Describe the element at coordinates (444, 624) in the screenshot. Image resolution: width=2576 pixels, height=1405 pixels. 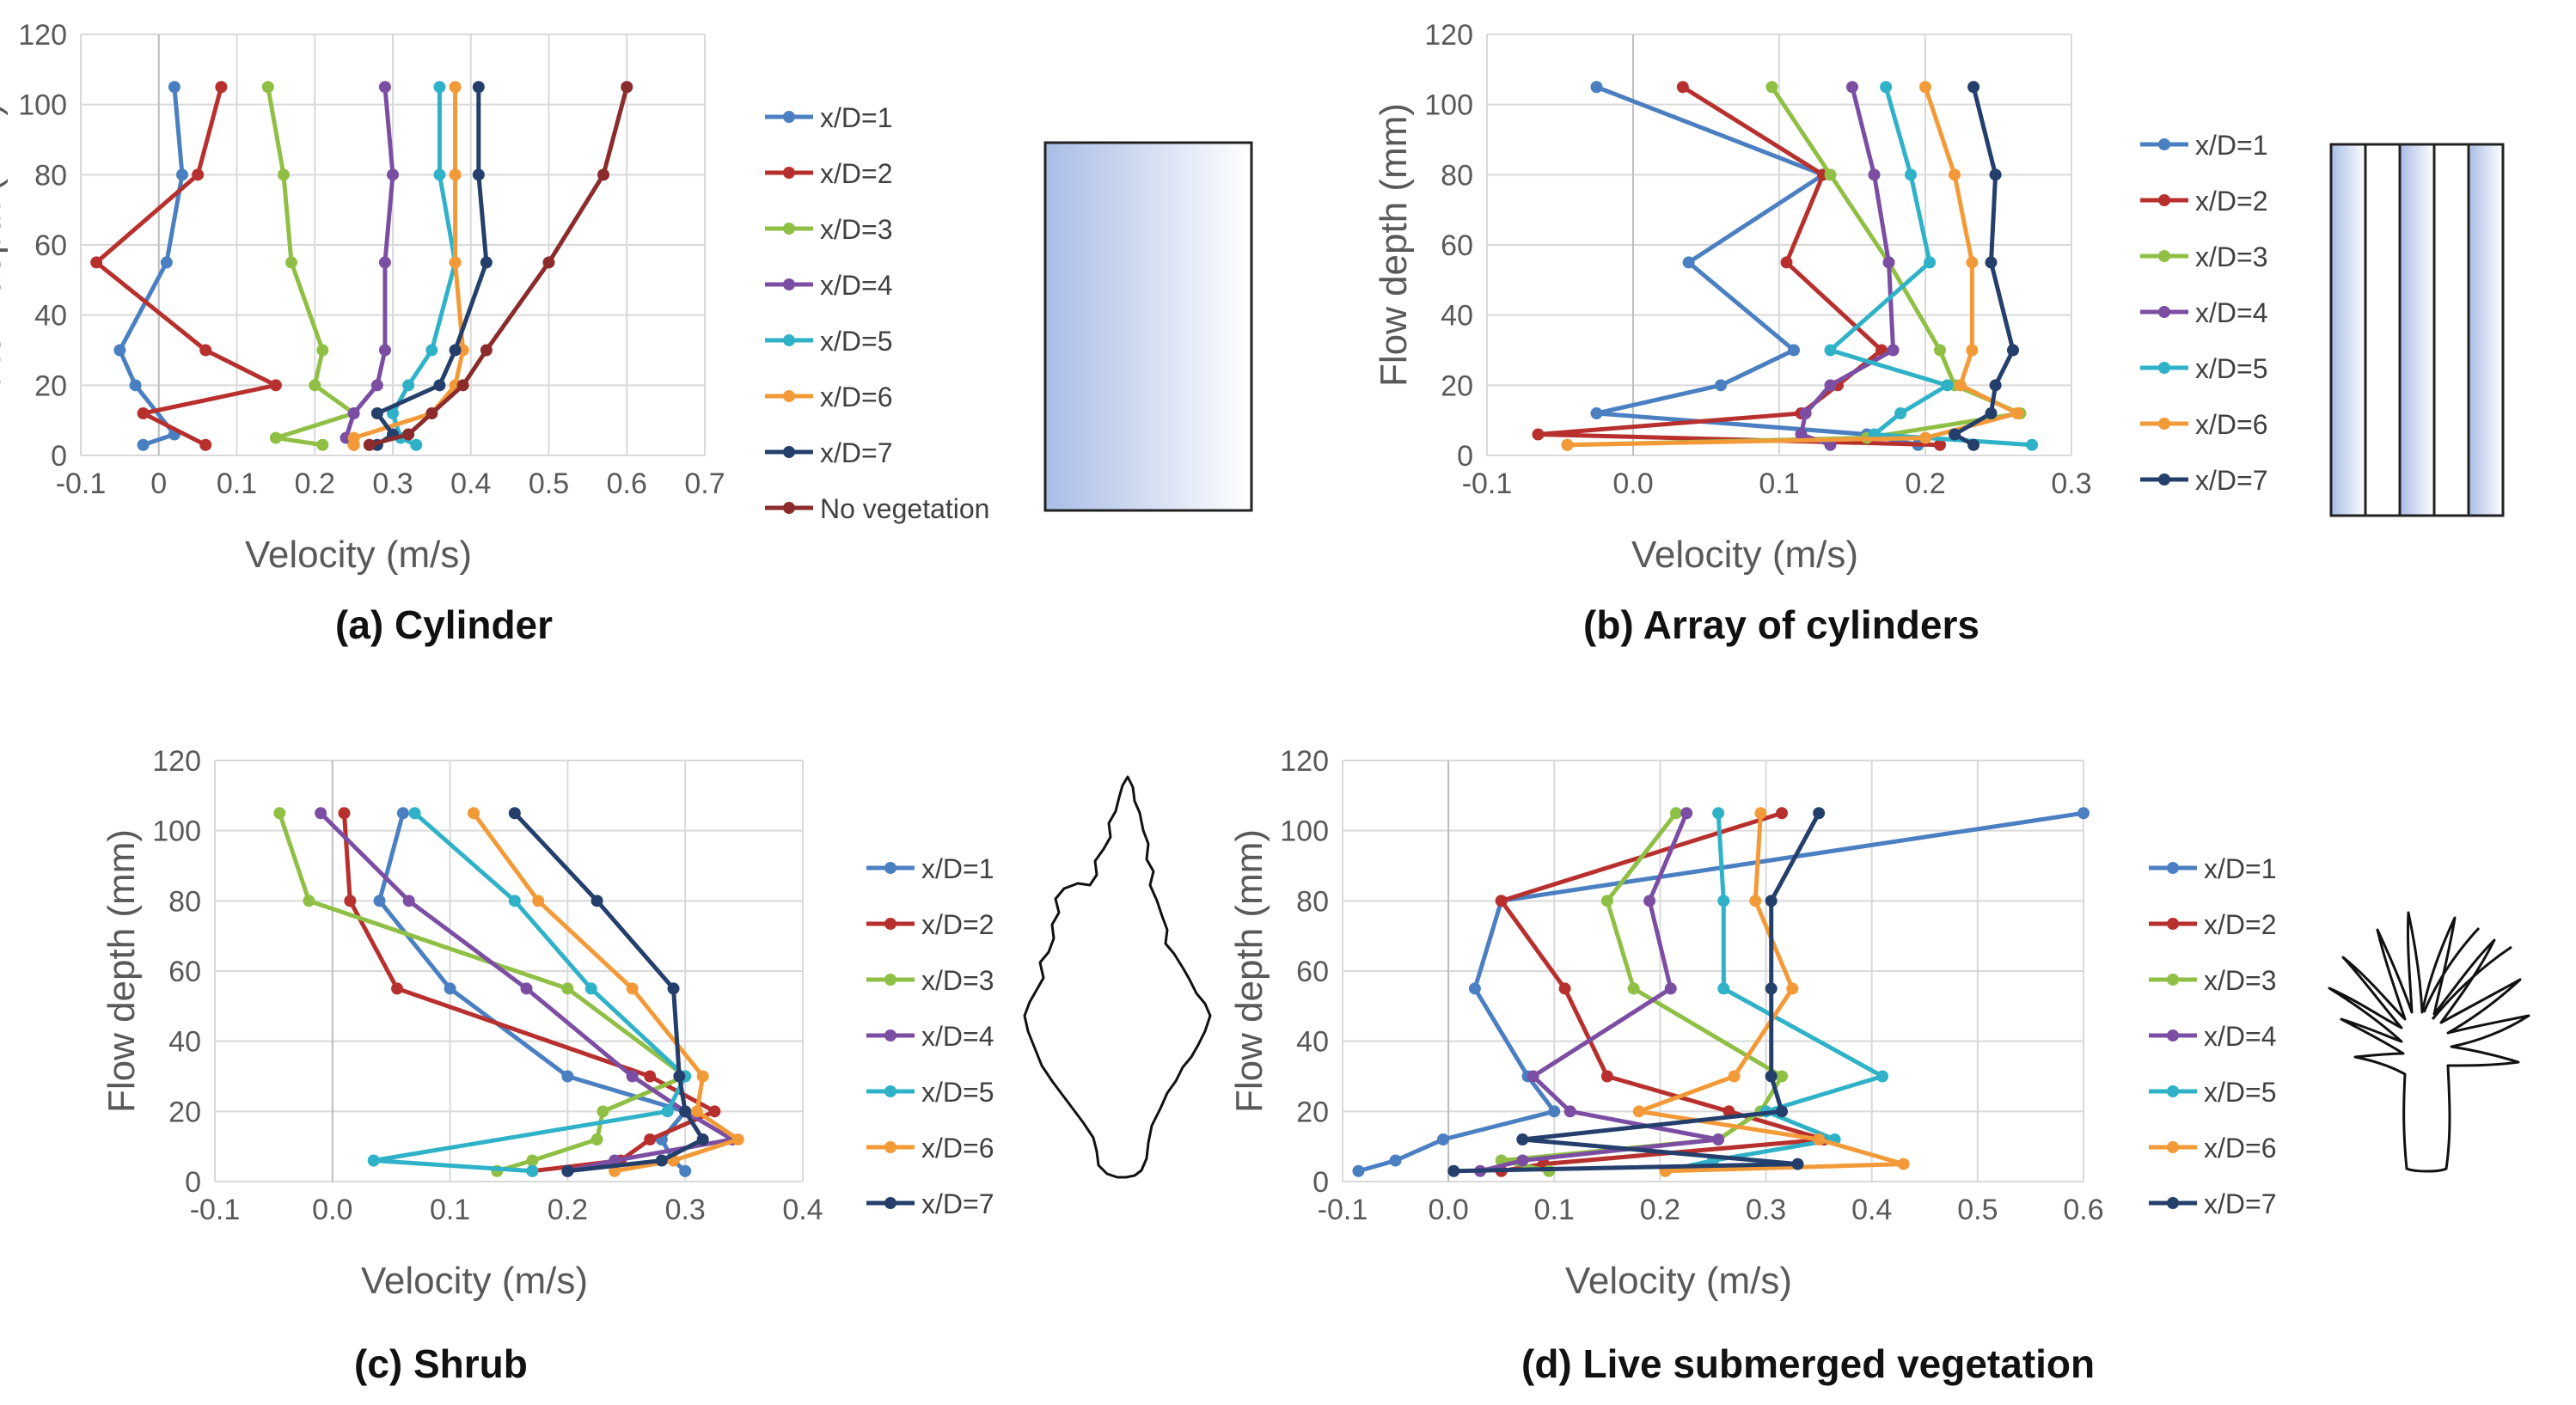
I see `caption-a: (a) Cylinder` at that location.